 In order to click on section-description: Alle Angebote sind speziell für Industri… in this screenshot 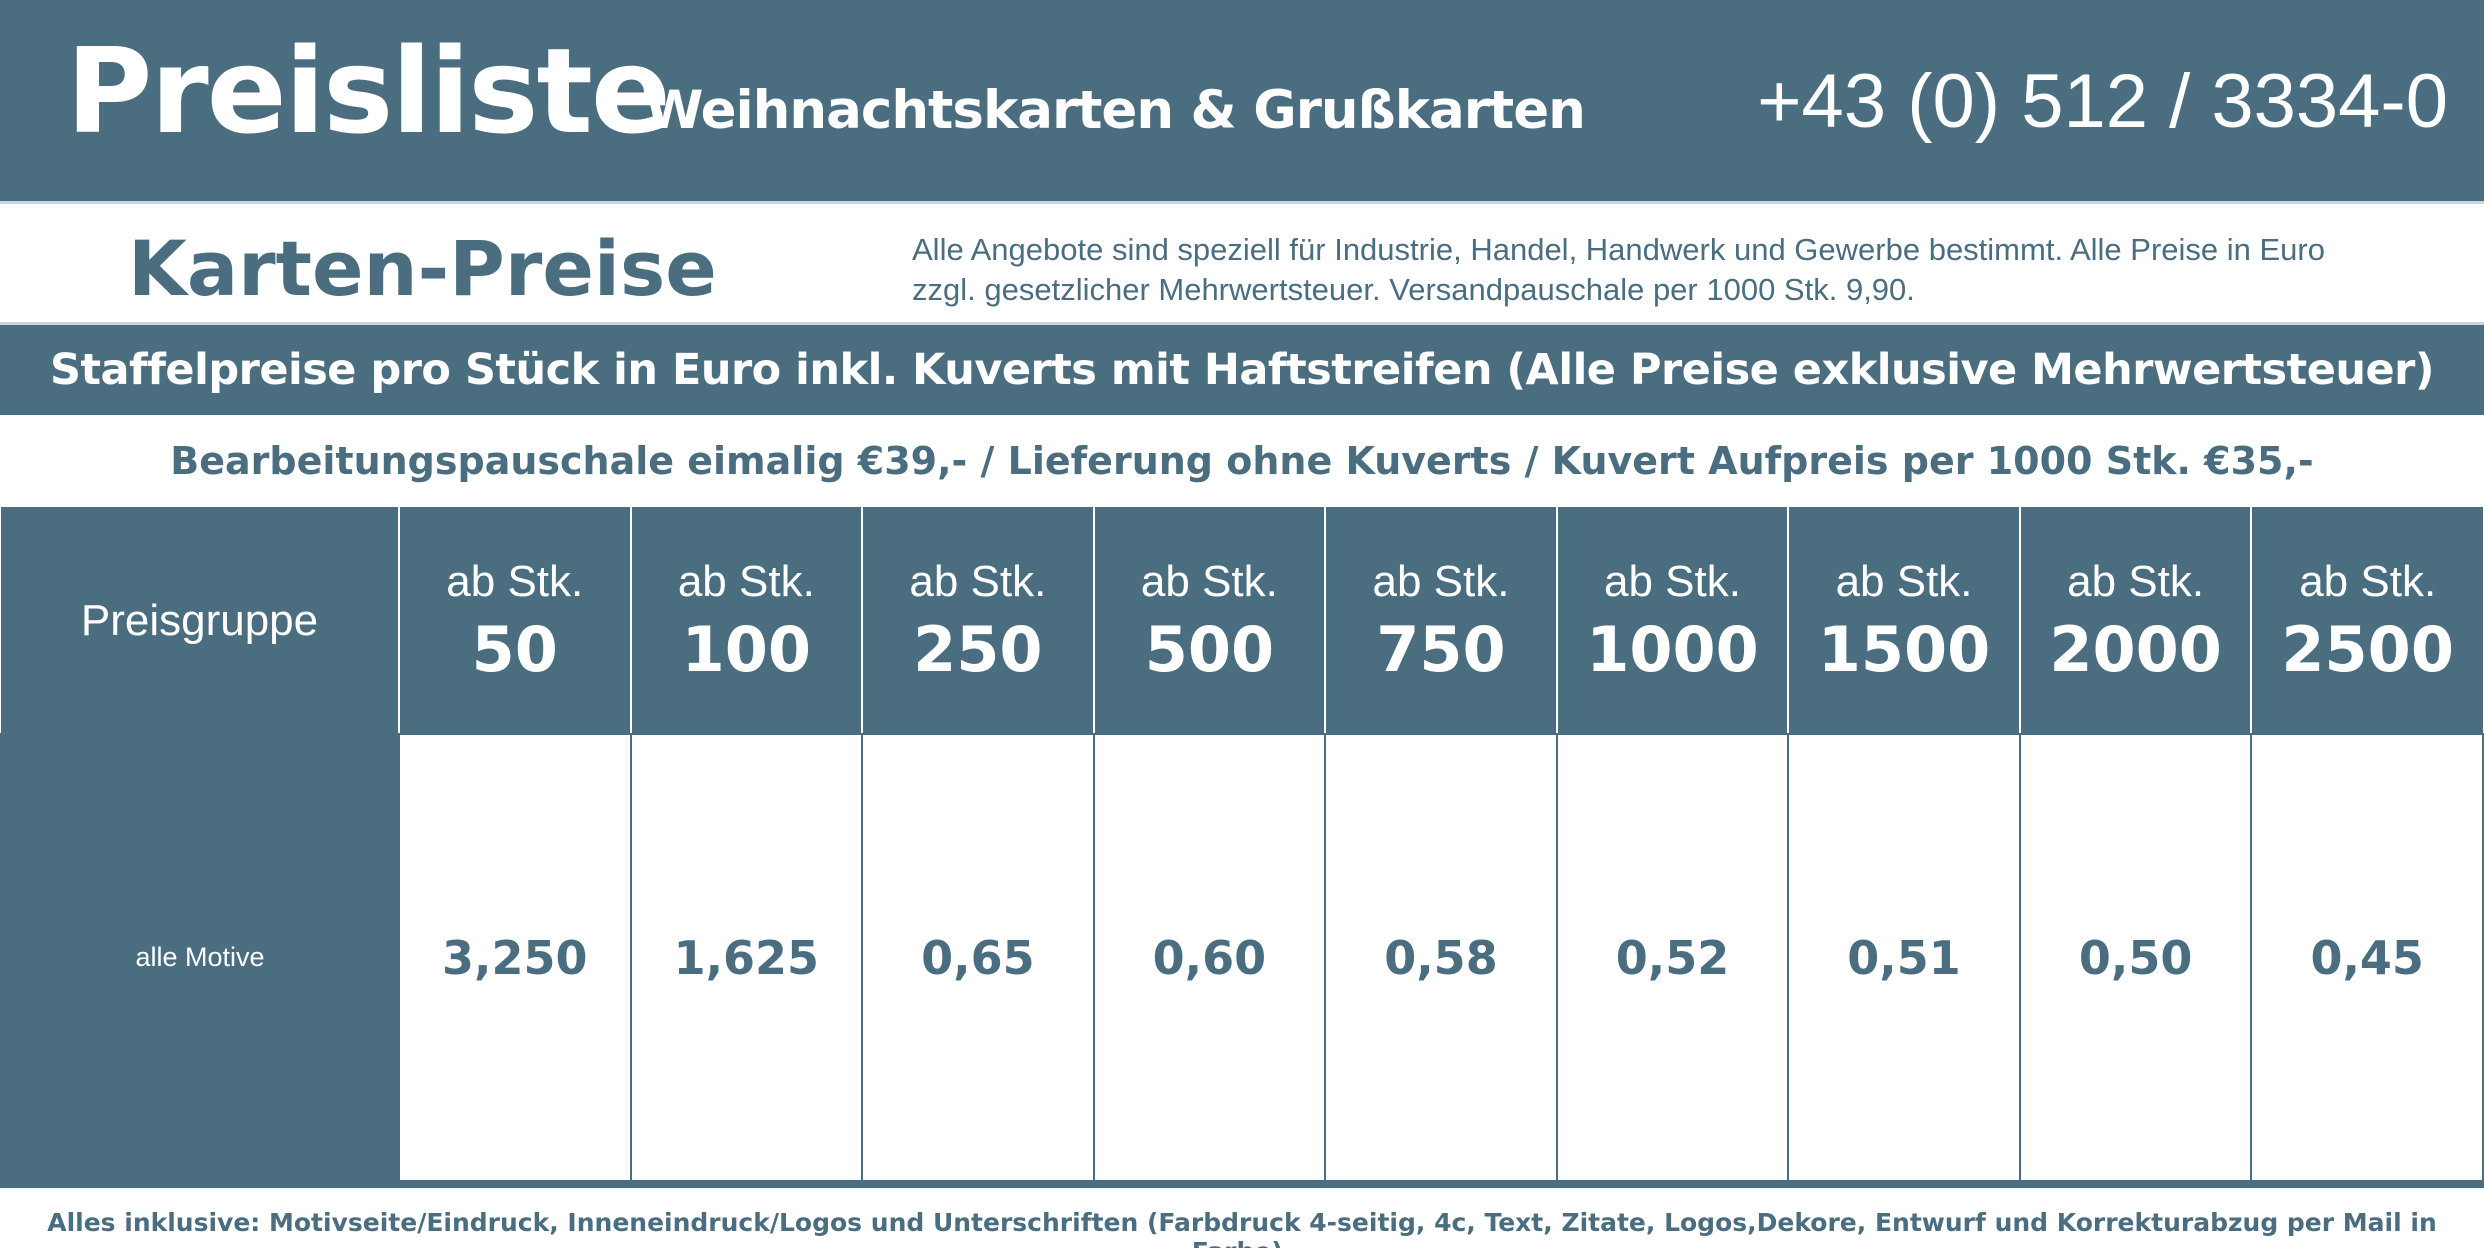, I will do `click(1618, 270)`.